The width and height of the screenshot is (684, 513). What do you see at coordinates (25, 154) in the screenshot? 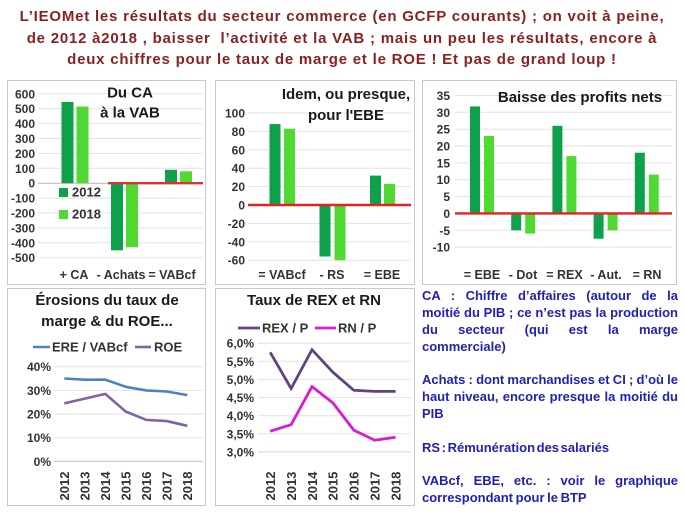
I see `svg-text: 200` at bounding box center [25, 154].